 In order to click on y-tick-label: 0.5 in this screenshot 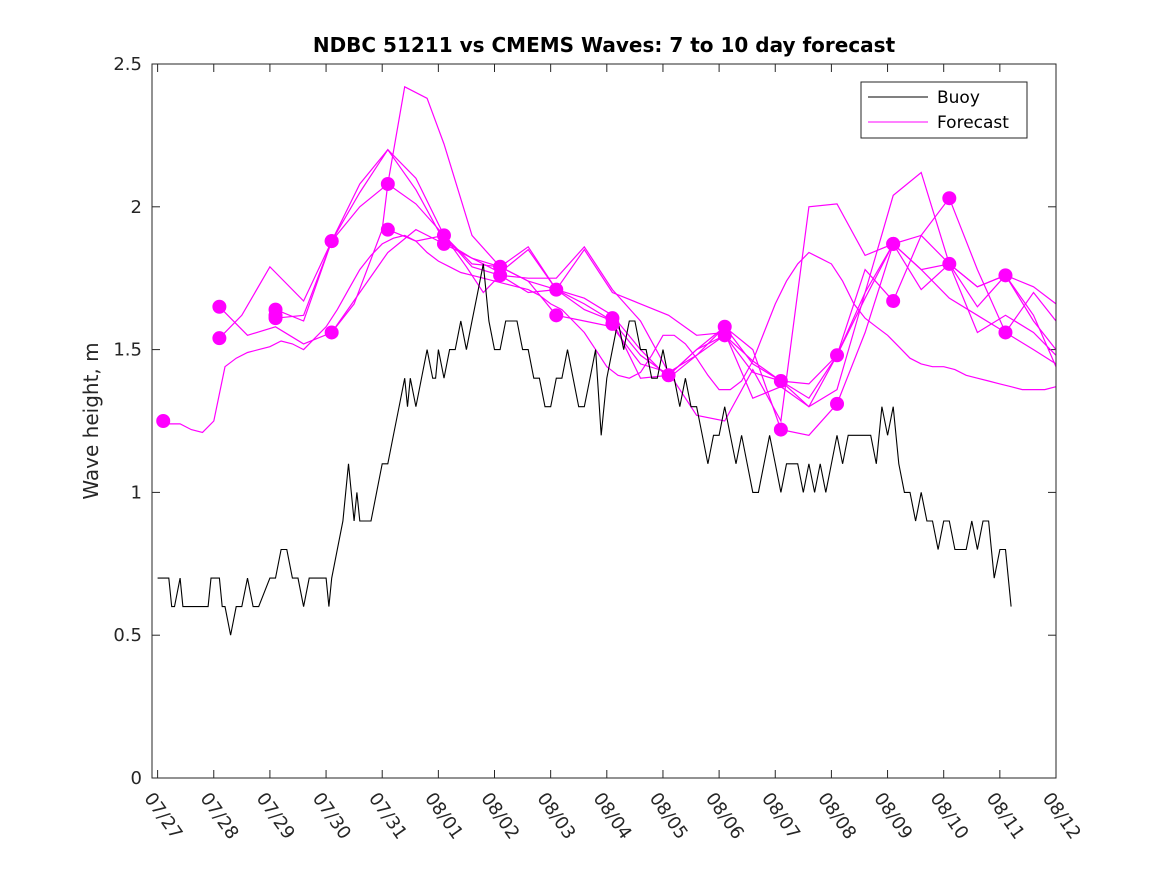, I will do `click(127, 635)`.